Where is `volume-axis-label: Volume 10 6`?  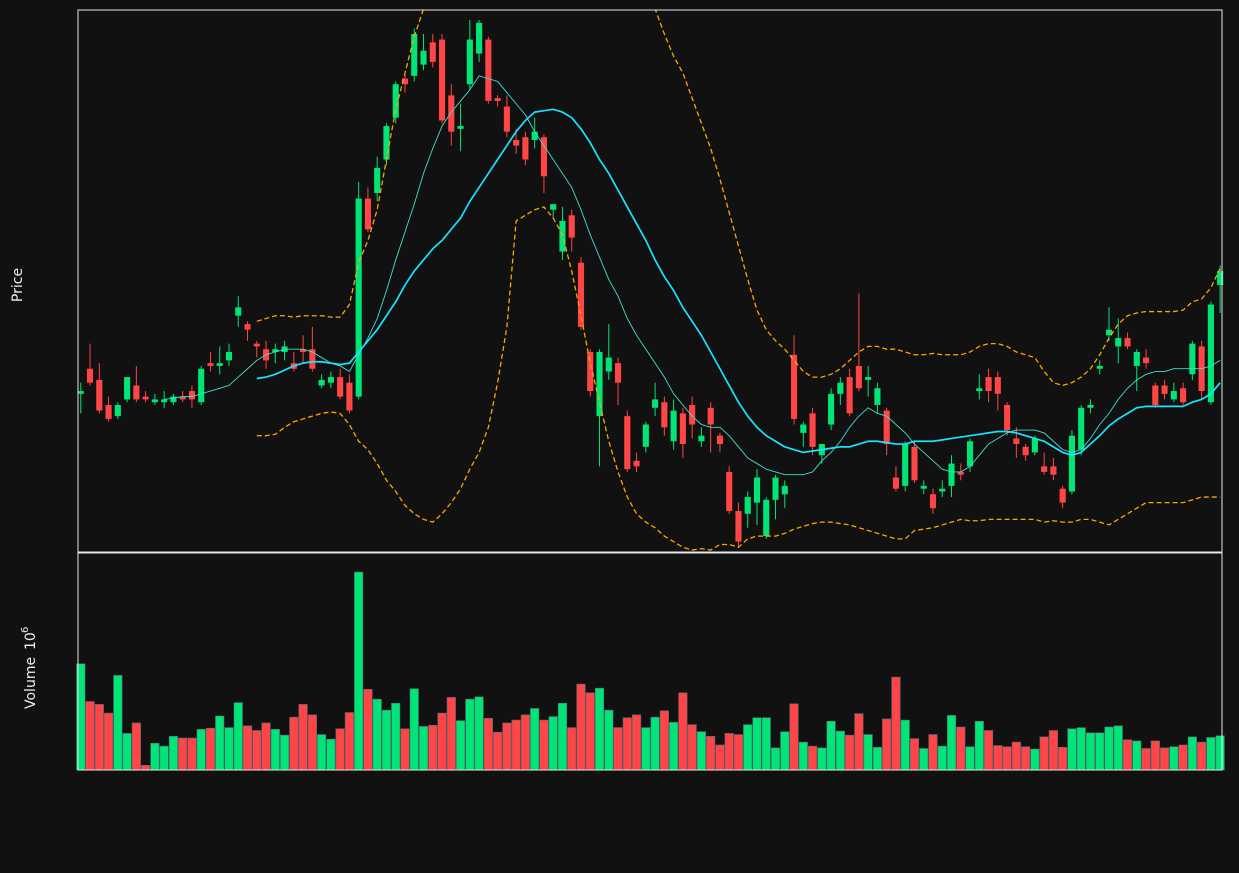 volume-axis-label: Volume 10 6 is located at coordinates (29, 668).